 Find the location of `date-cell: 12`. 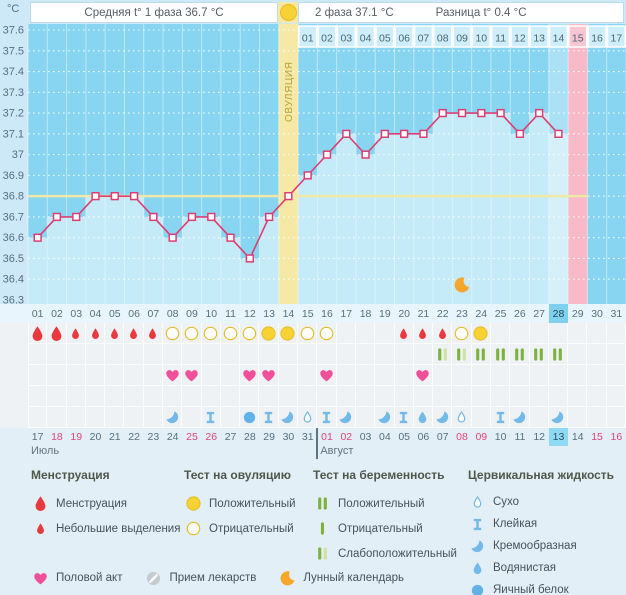

date-cell: 12 is located at coordinates (539, 437).